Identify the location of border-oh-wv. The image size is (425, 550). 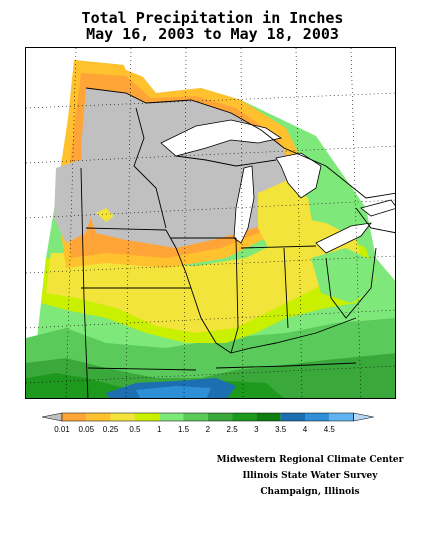
(351, 283).